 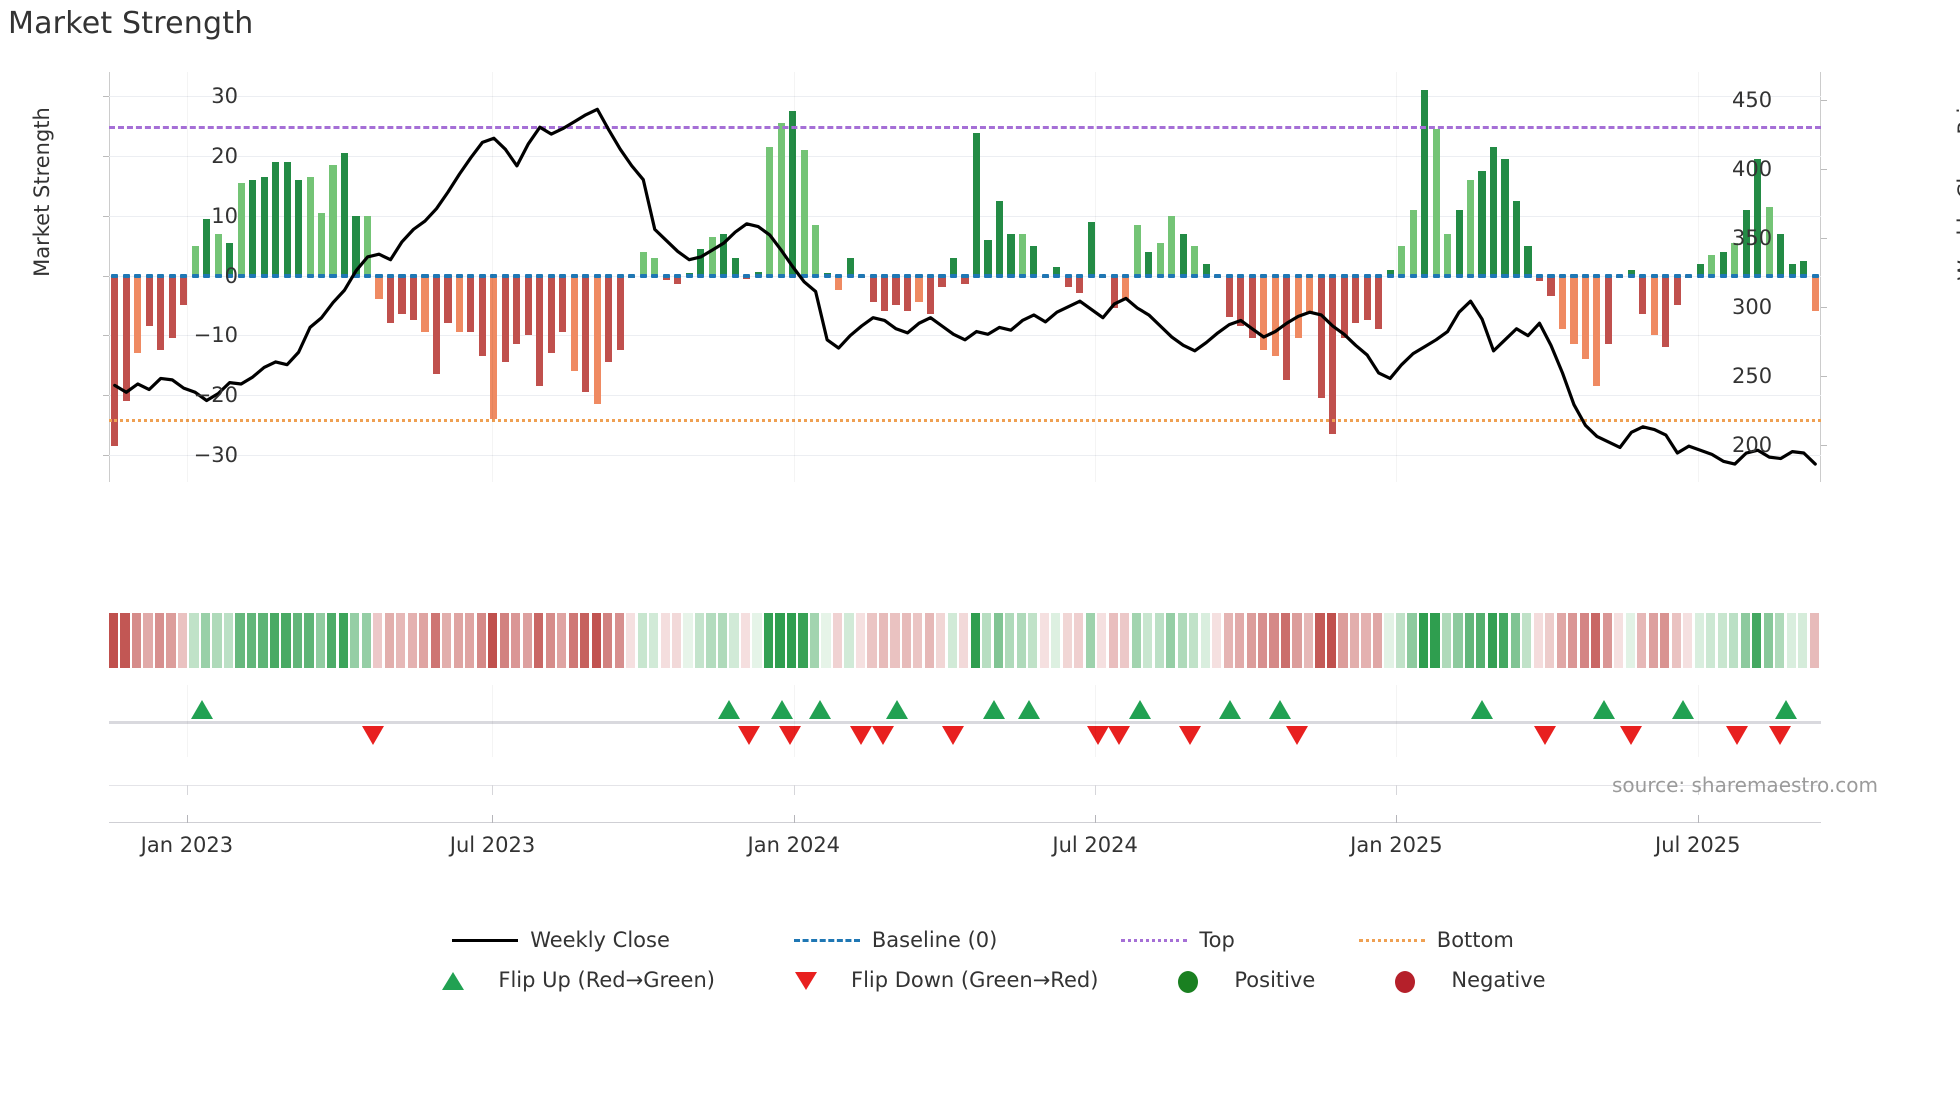 What do you see at coordinates (1232, 980) in the screenshot?
I see `legend-item: Positive` at bounding box center [1232, 980].